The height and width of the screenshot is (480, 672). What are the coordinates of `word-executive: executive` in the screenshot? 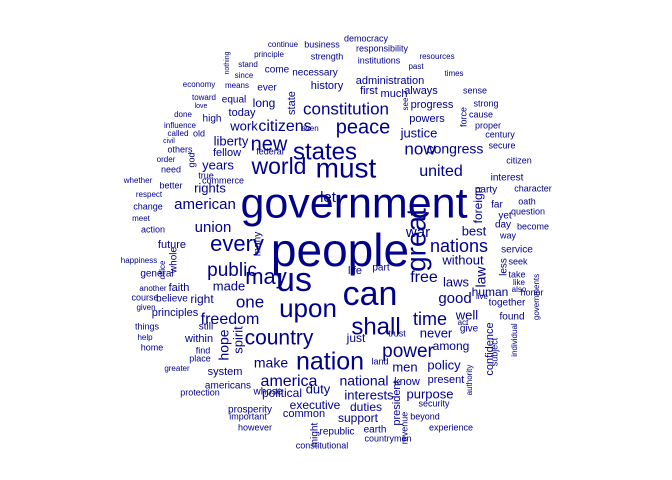 It's located at (315, 405).